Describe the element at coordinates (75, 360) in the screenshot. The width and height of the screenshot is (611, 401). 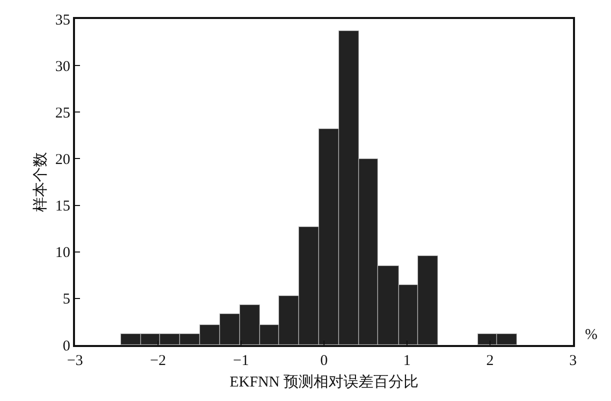
I see `x-tick-label: −3` at that location.